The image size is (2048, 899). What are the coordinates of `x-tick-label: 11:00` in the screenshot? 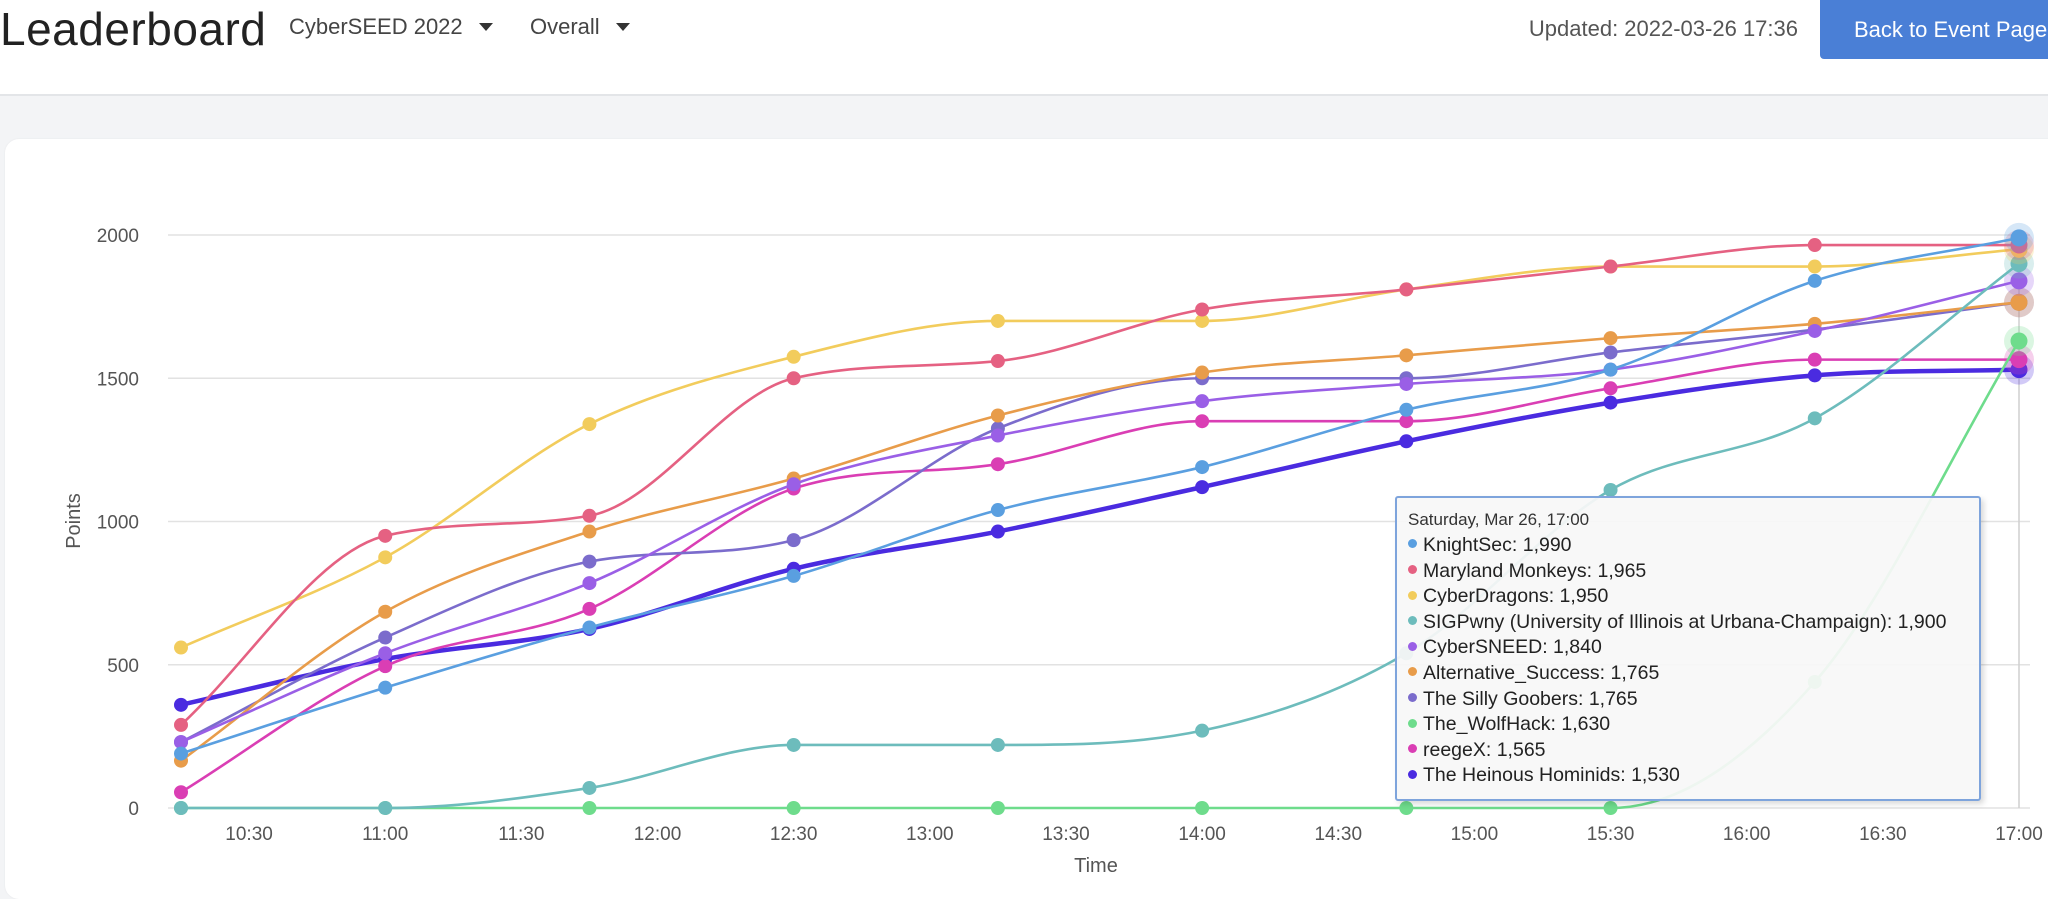 It's located at (385, 834).